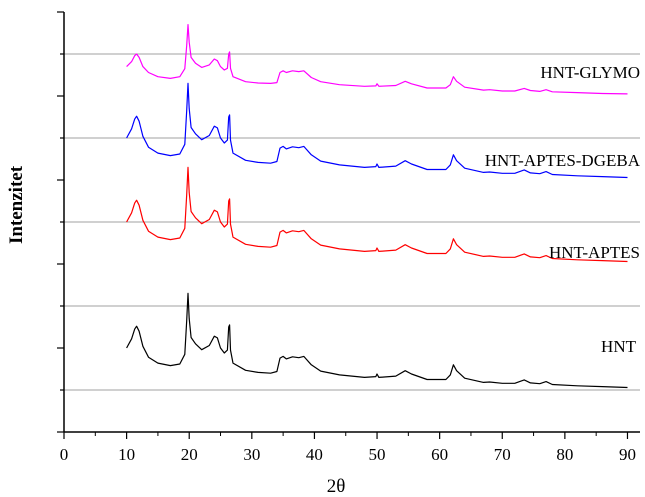  Describe the element at coordinates (377, 454) in the screenshot. I see `x-tick-label: 50` at that location.